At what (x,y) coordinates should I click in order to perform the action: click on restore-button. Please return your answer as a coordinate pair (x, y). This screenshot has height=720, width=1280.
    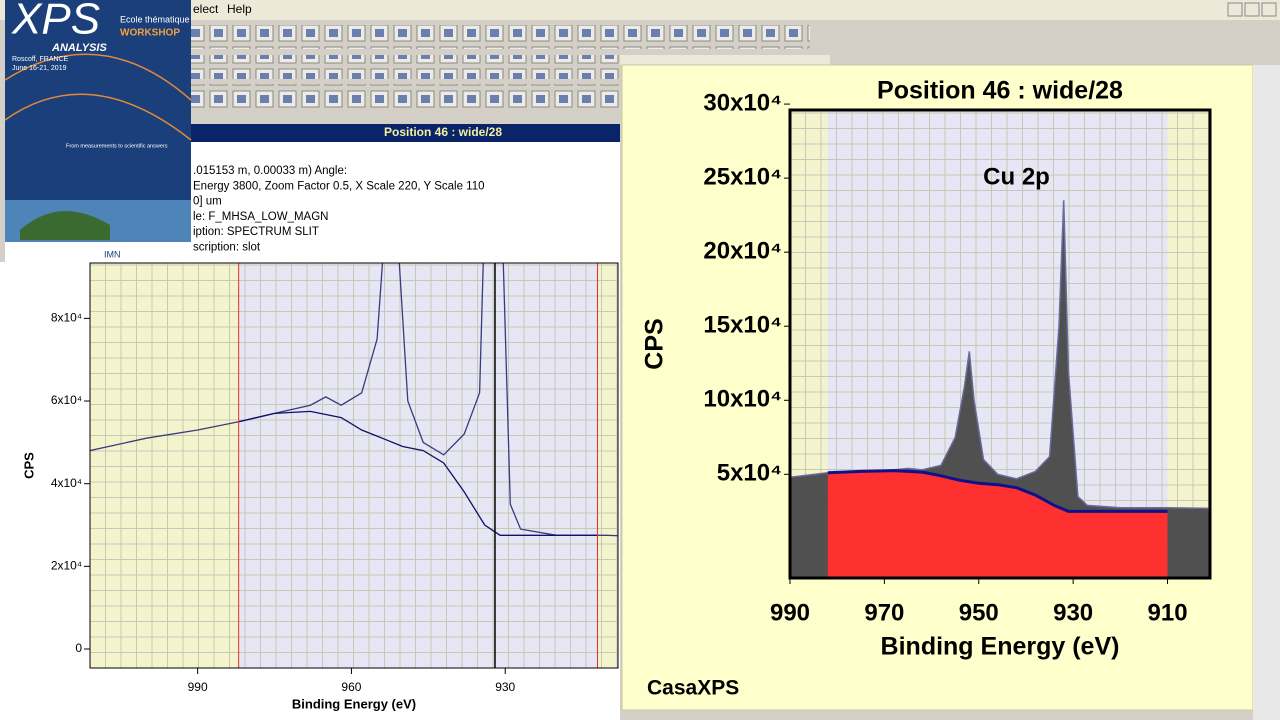
    Looking at the image, I should click on (1252, 9).